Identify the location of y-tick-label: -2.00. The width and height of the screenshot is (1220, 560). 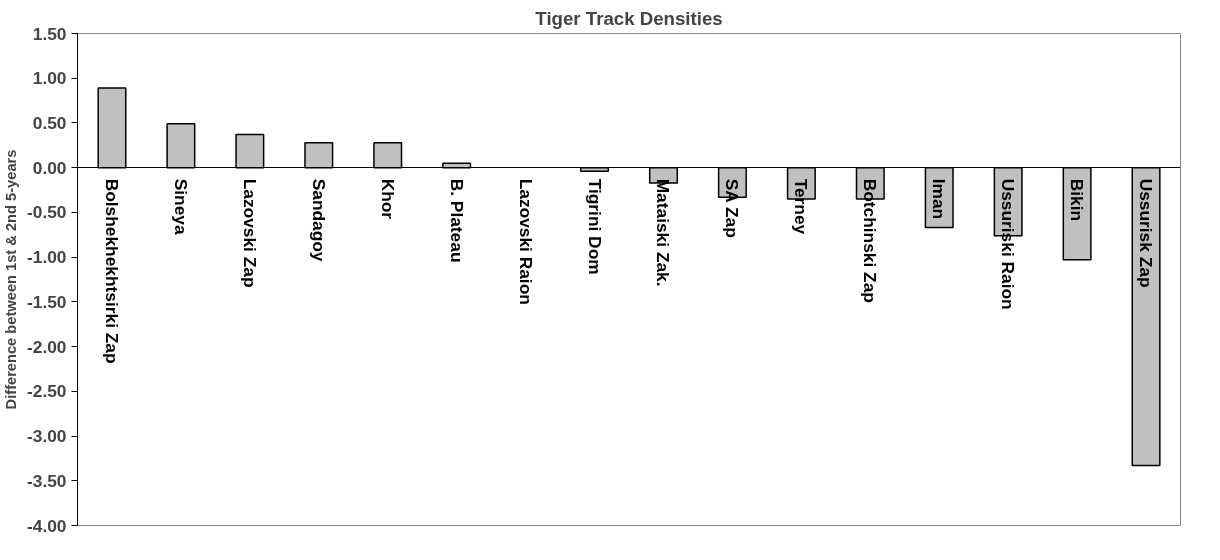
(47, 346).